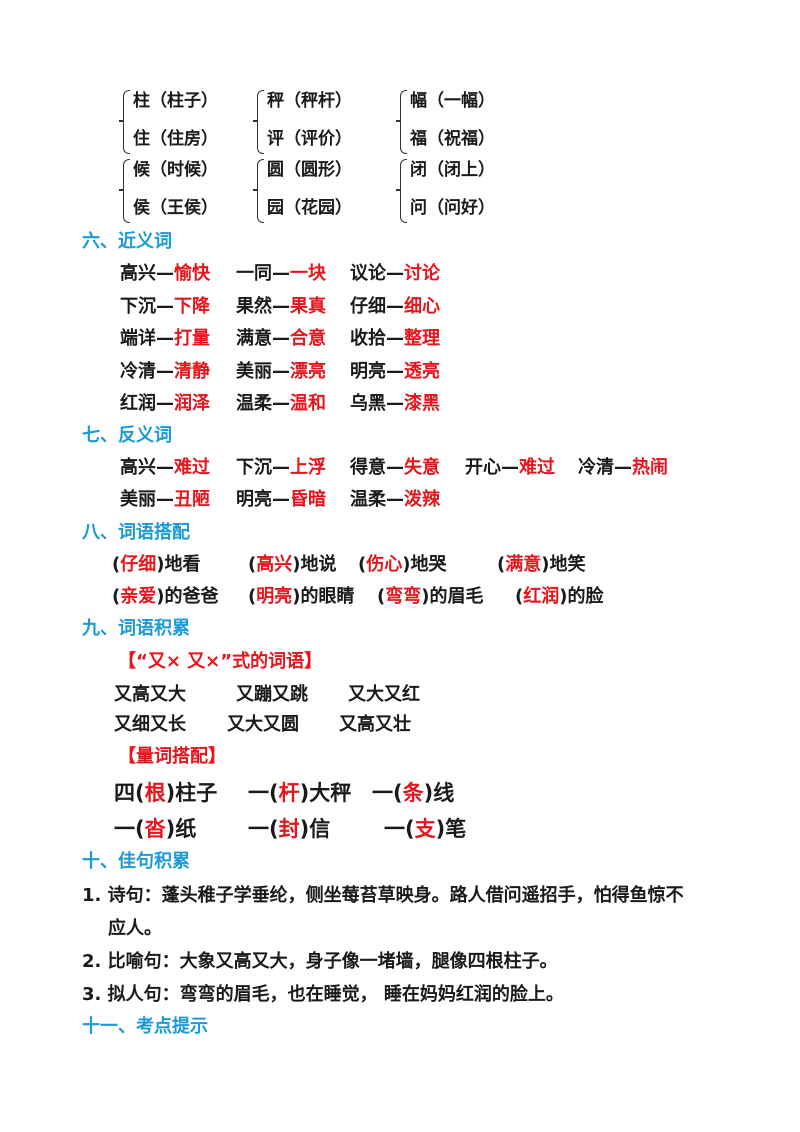 This screenshot has height=1132, width=800. I want to click on sentence-personification: 3. 拟人句：弯弯的眉毛，也在睡觉， 睡在妈妈红润的脸上。, so click(323, 994).